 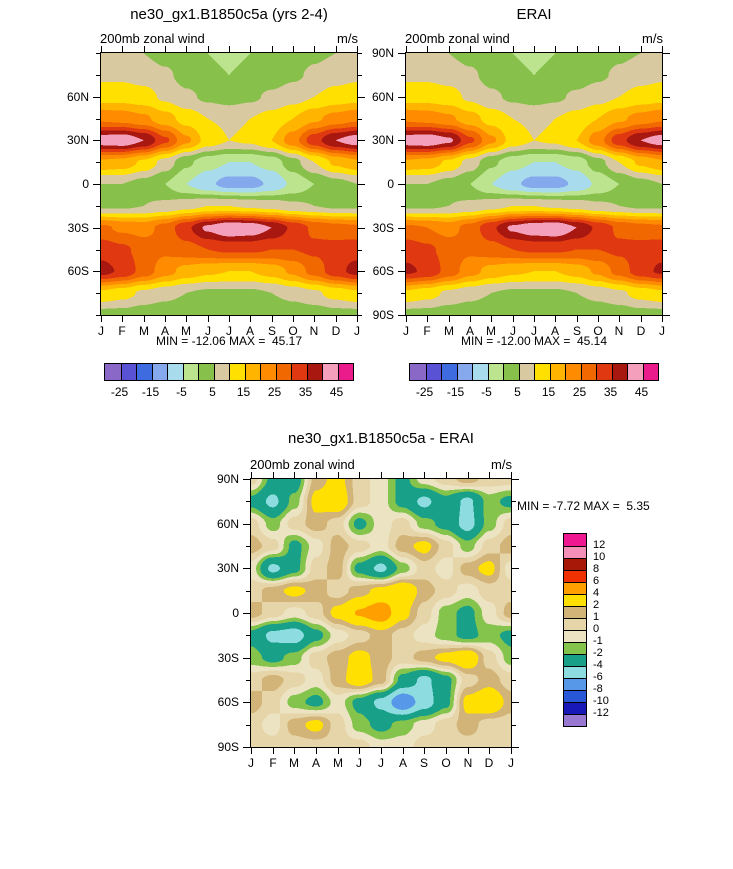 I want to click on colorbar-label: 25, so click(x=579, y=392).